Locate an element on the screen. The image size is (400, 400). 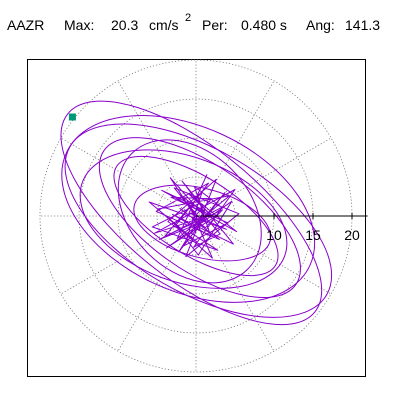
radial-tick-label: 10 is located at coordinates (274, 235).